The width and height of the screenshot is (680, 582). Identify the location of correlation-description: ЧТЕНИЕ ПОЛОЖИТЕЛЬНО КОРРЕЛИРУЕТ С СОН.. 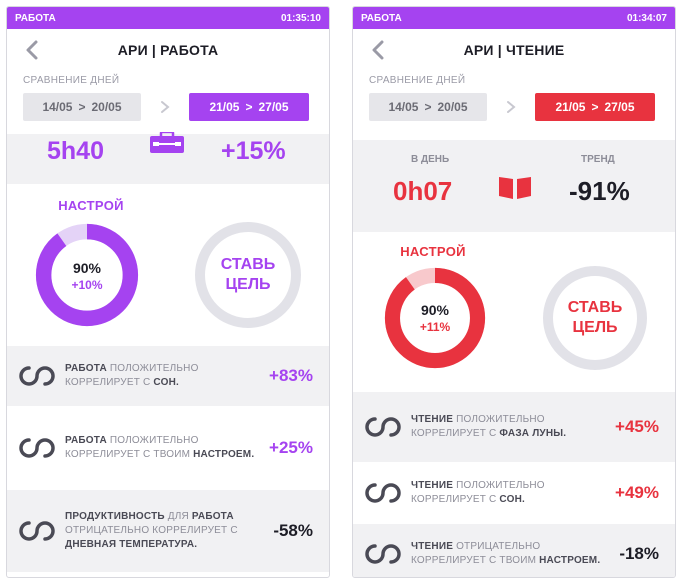
(510, 493).